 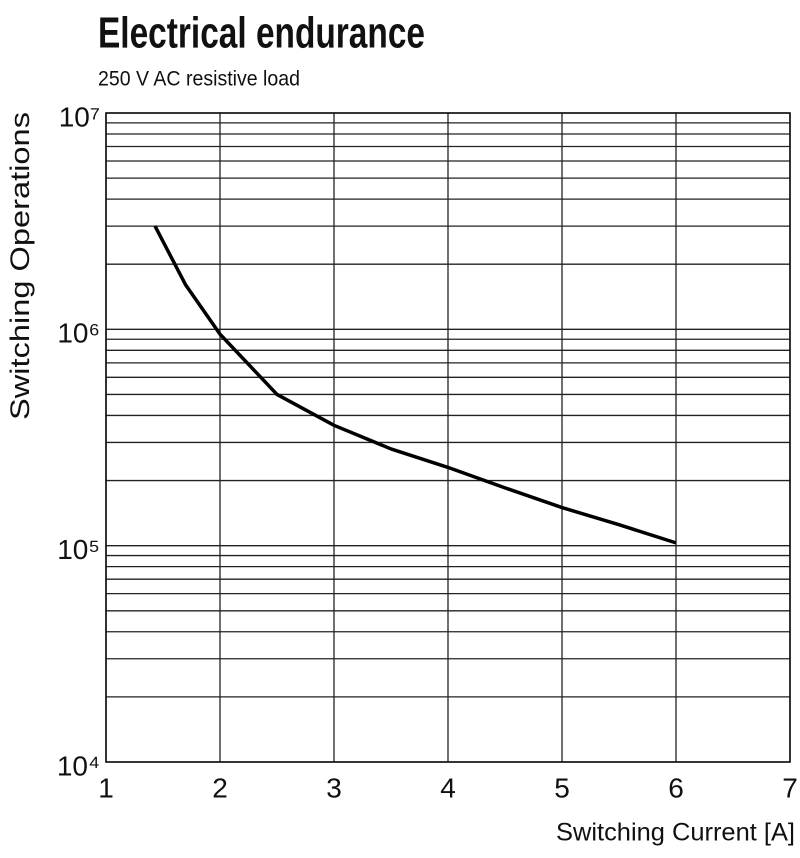 What do you see at coordinates (562, 787) in the screenshot?
I see `x-tick-label: 5` at bounding box center [562, 787].